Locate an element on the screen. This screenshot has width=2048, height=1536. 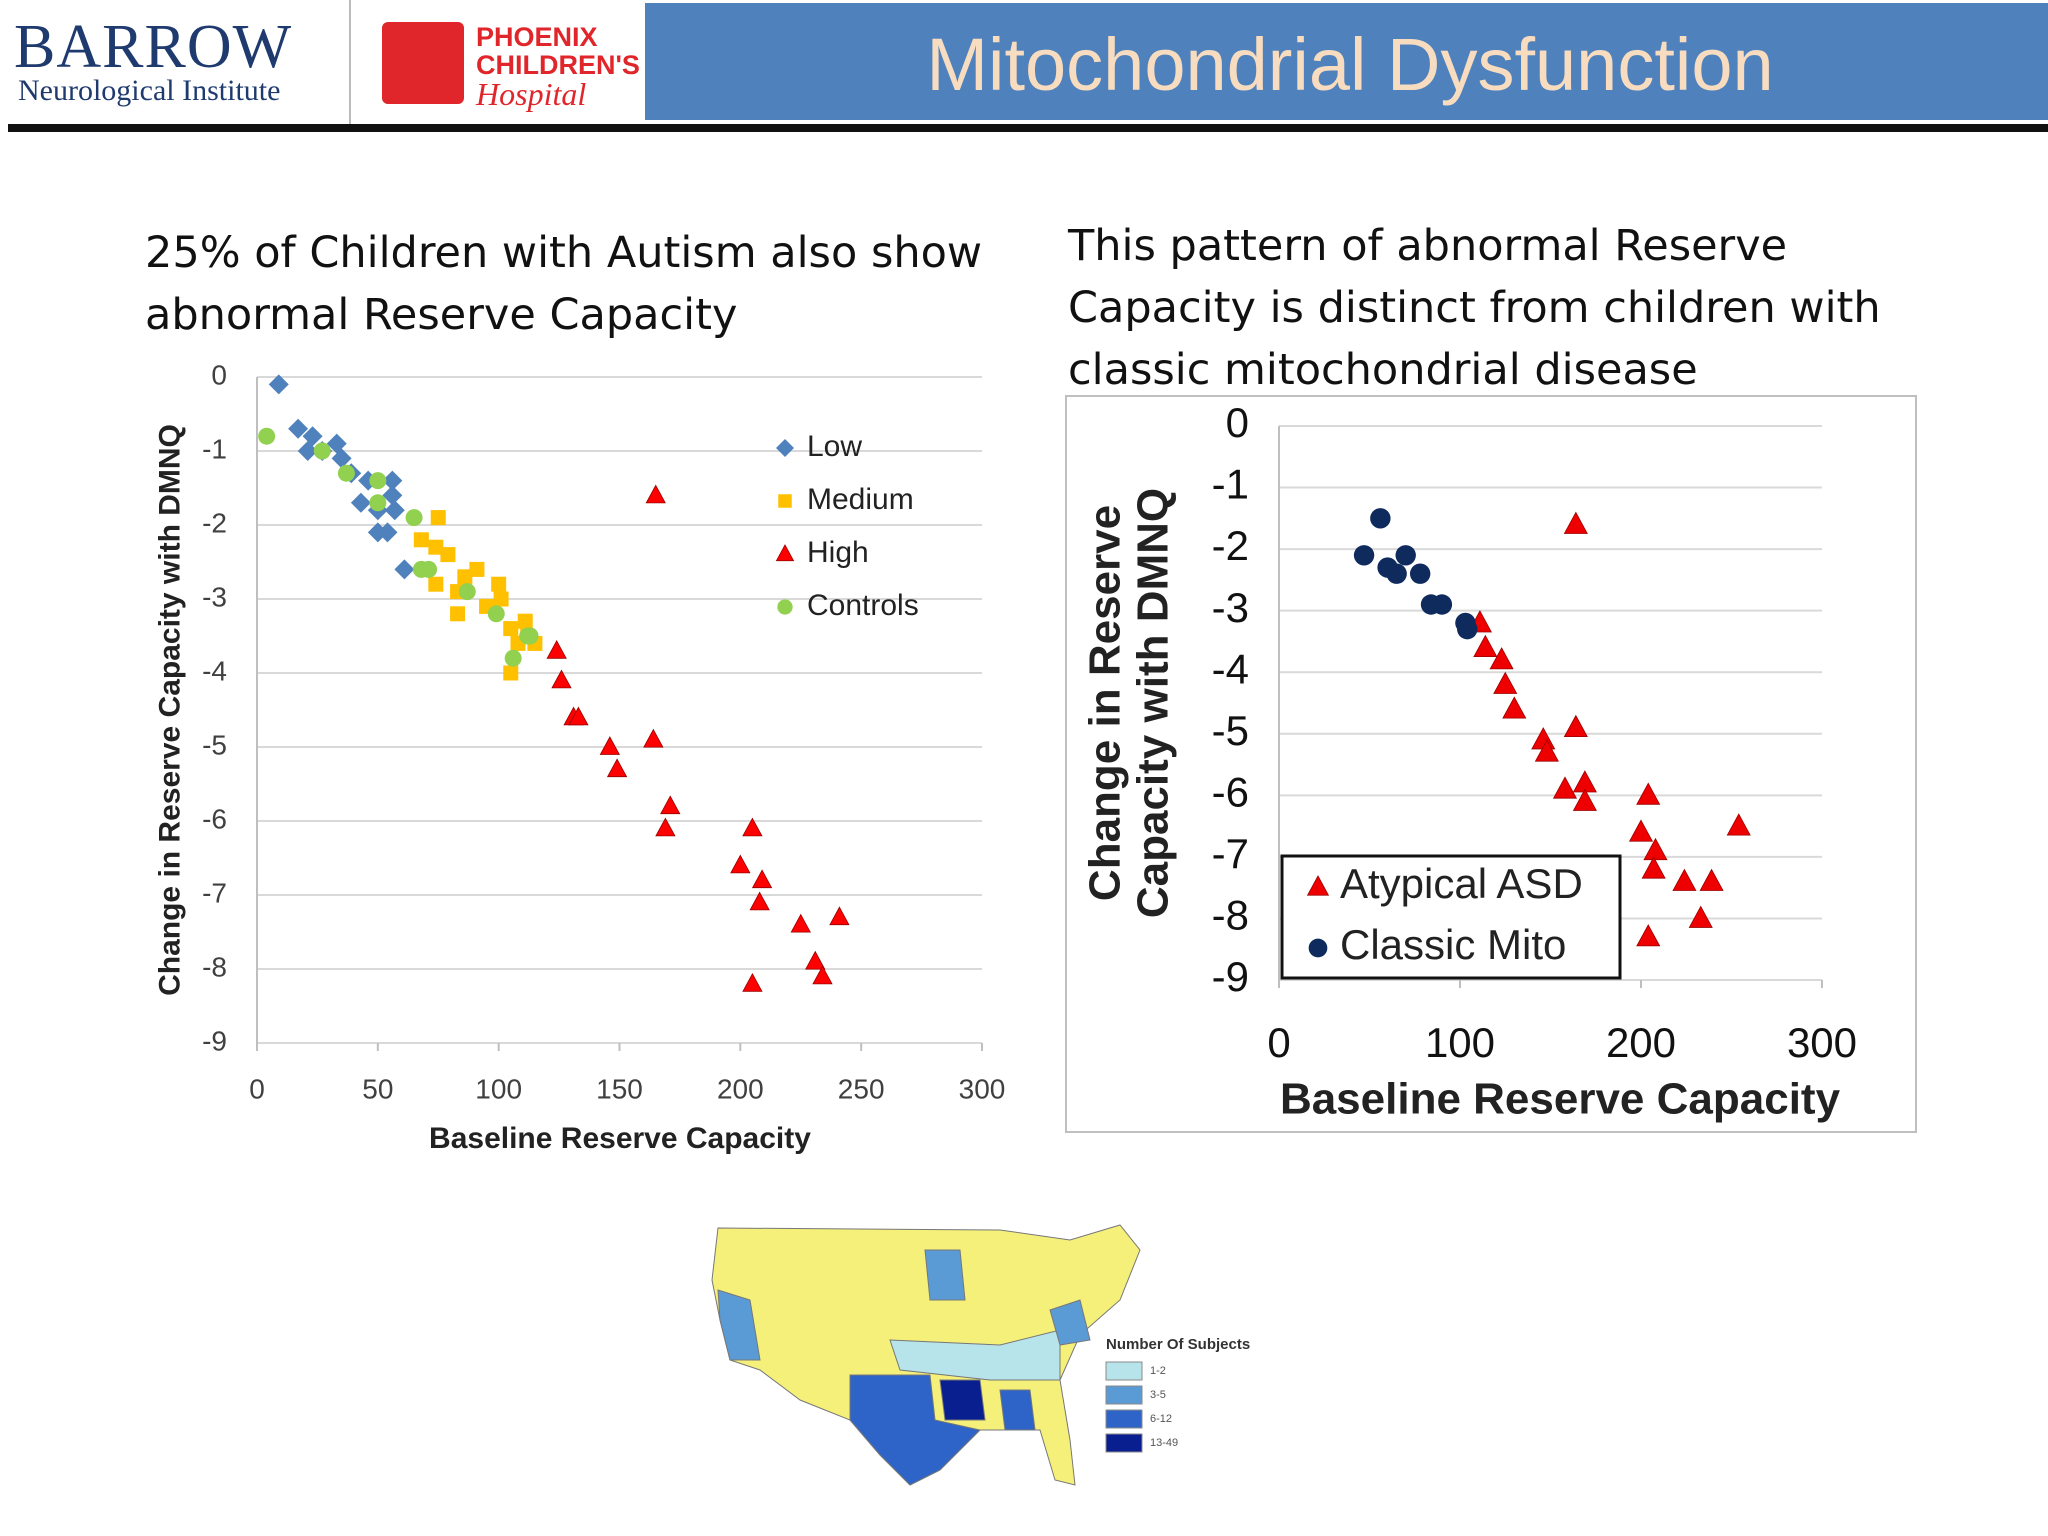
slide-title: Mitochondrial Dysfunction is located at coordinates (1350, 64).